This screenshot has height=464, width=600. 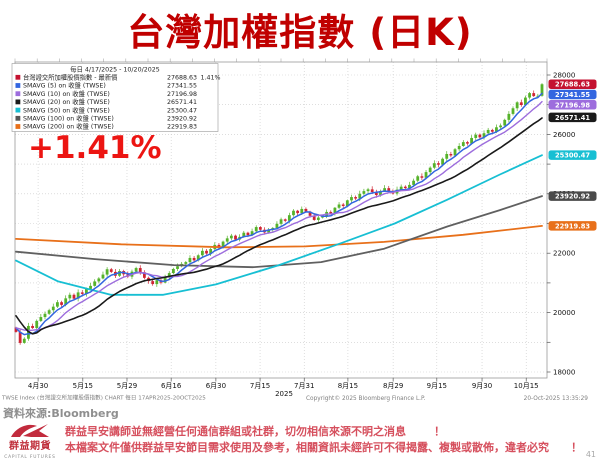 What do you see at coordinates (564, 135) in the screenshot?
I see `y-axis-label: 26000` at bounding box center [564, 135].